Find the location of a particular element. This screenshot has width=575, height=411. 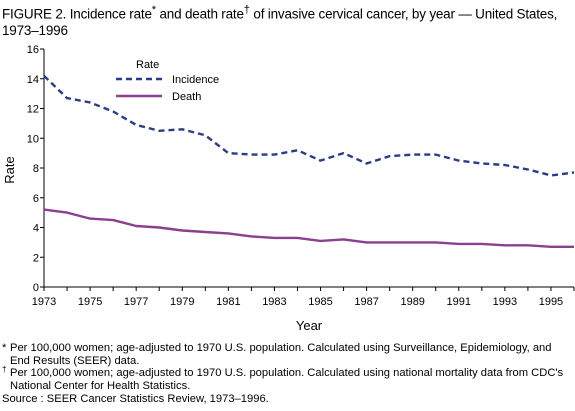

x-tick-label: 1975 is located at coordinates (90, 302).